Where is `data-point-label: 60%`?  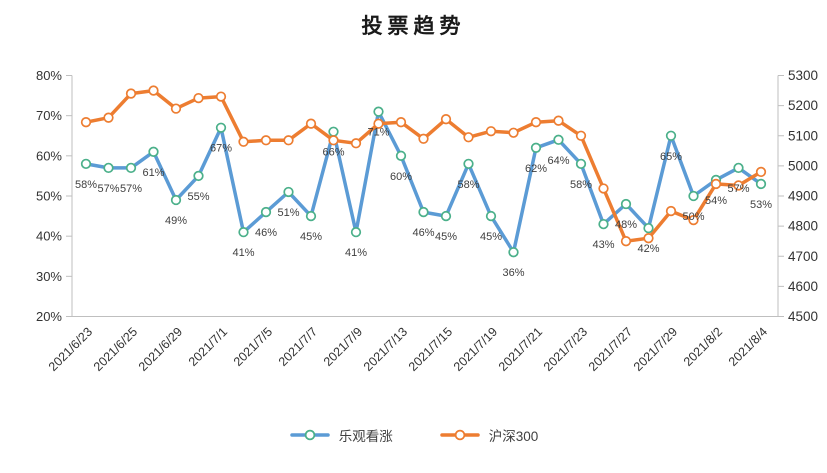 data-point-label: 60% is located at coordinates (401, 177).